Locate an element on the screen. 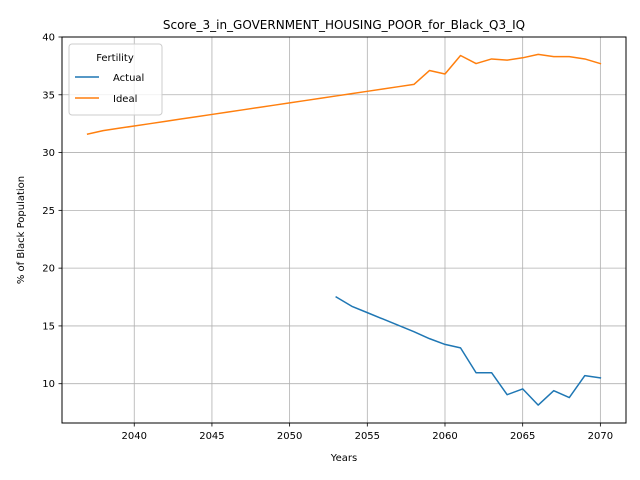 The width and height of the screenshot is (640, 480). y-tick-label: 35 is located at coordinates (48, 95).